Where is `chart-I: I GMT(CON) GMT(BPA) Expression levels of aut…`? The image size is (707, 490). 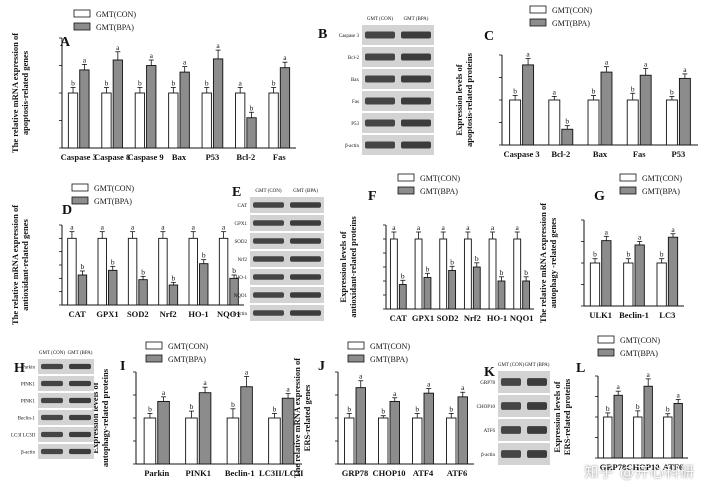
chart-I: I GMT(CON) GMT(BPA) Expression levels of aut… is located at coordinates (197, 409).